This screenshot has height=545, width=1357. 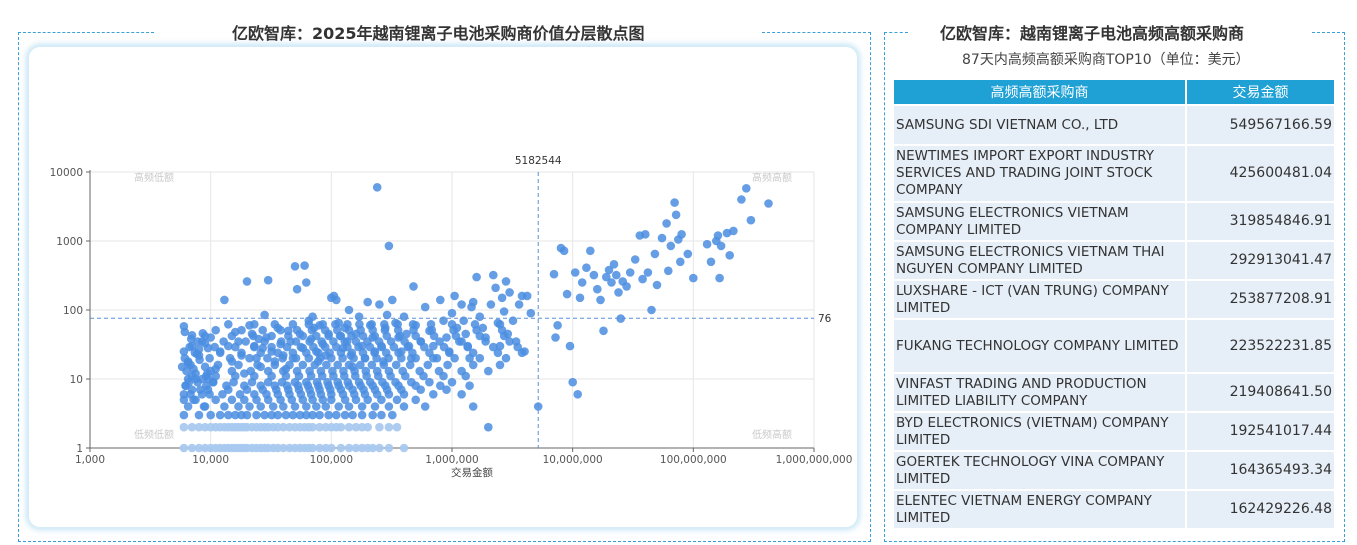 What do you see at coordinates (1040, 509) in the screenshot?
I see `buyer-name: ELENTEC VIETNAM ENERGY COMPANY LIMITED` at bounding box center [1040, 509].